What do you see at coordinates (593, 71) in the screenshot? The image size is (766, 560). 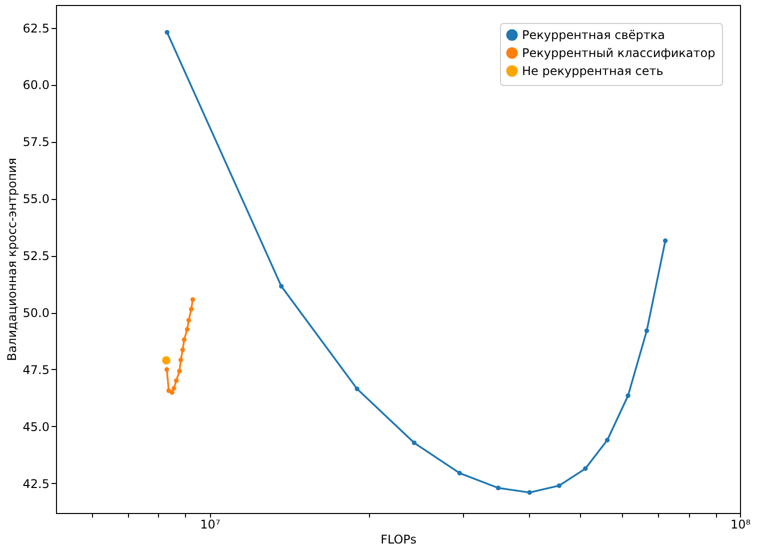 I see `legend-label: Не рекуррентная сеть` at bounding box center [593, 71].